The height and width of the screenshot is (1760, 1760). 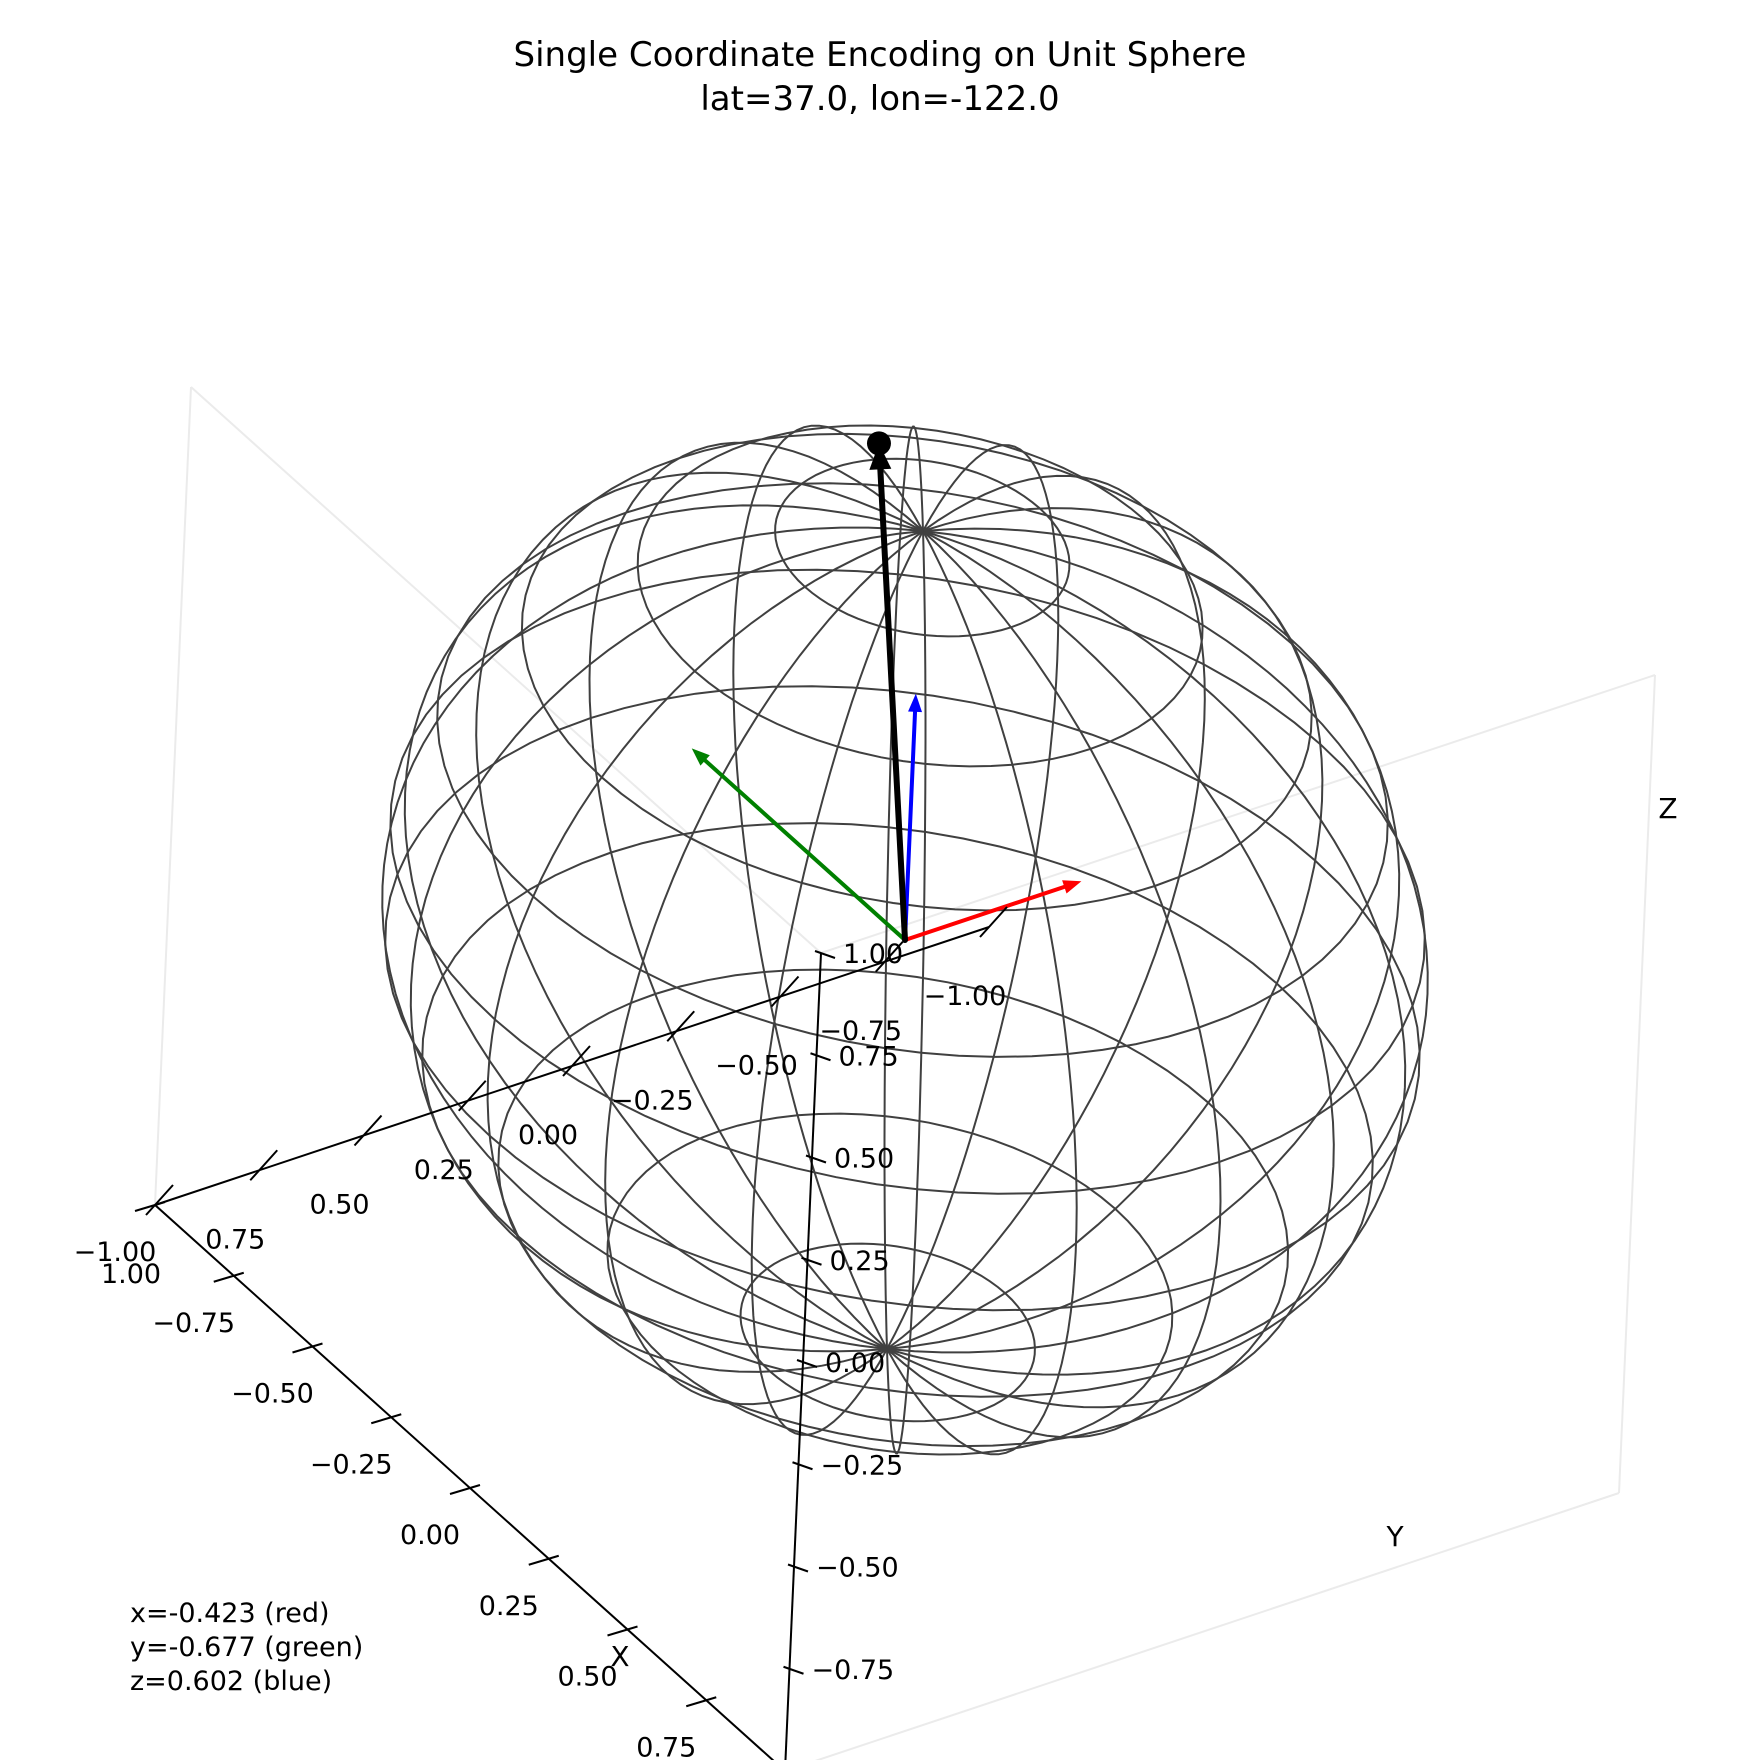 I want to click on y-axis-label: Y, so click(x=1394, y=1536).